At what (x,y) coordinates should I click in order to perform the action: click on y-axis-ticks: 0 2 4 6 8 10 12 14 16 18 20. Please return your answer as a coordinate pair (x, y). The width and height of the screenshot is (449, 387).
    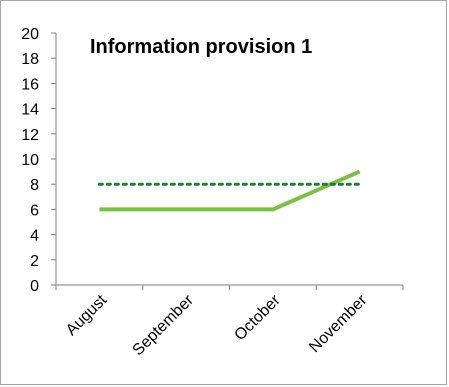
    Looking at the image, I should click on (38, 160).